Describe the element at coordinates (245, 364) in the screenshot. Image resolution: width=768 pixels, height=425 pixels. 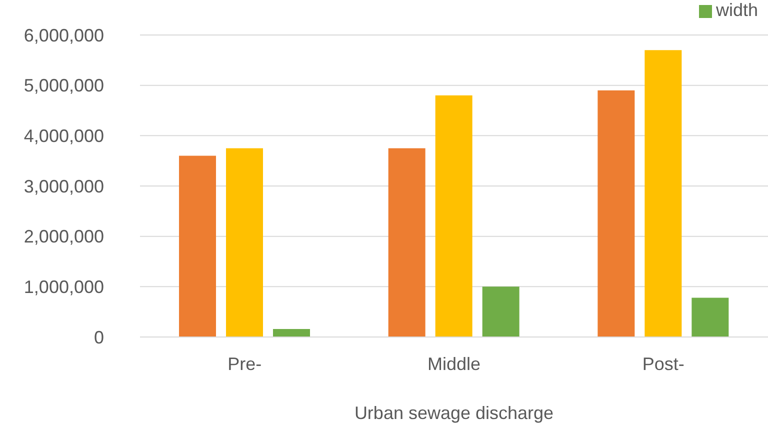
I see `x-tick-label: Pre-` at that location.